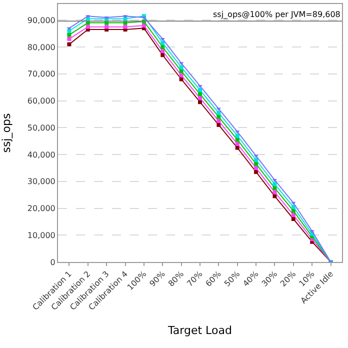 This screenshot has height=348, width=348. I want to click on y-tick-label: 90,000, so click(41, 20).